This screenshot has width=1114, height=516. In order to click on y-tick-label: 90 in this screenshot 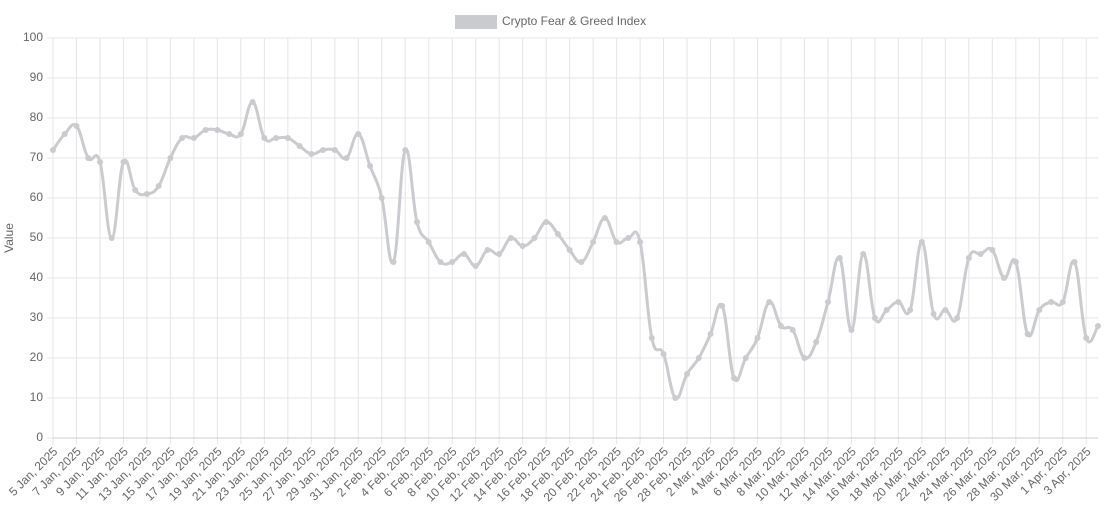, I will do `click(37, 77)`.